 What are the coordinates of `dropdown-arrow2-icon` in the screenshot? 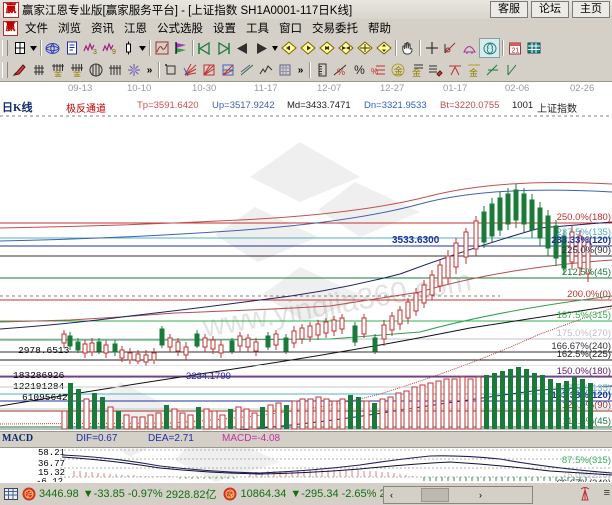 It's located at (142, 48).